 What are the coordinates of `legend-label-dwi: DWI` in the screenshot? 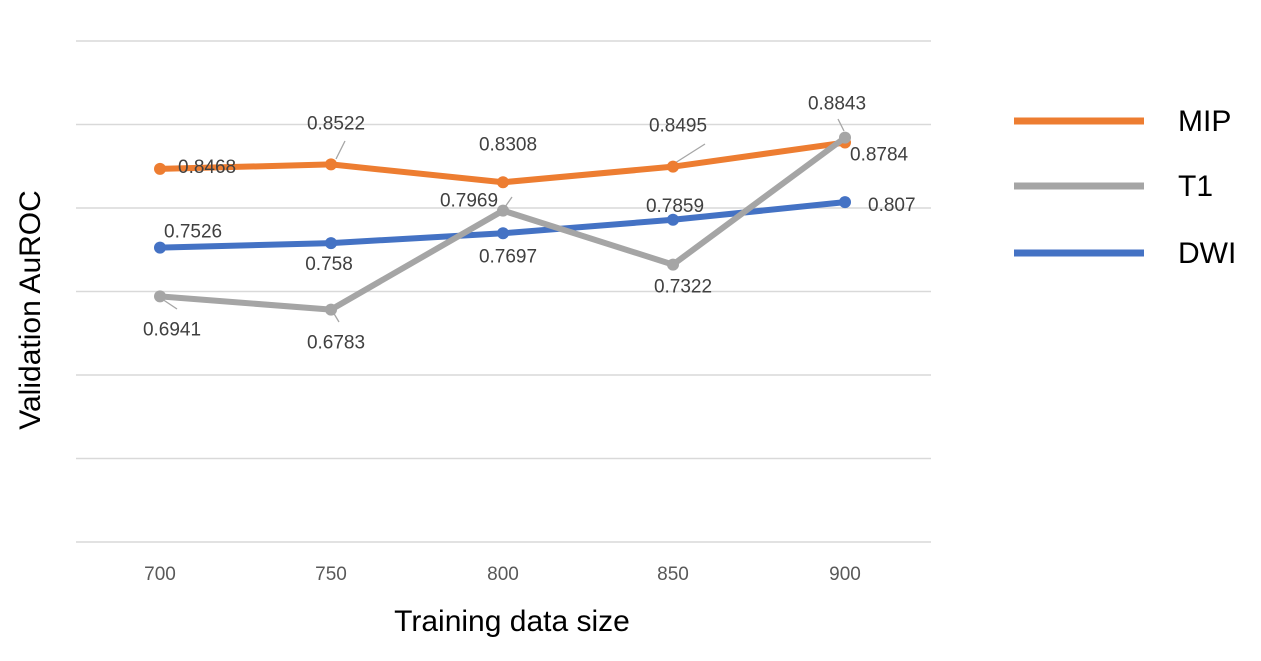 It's located at (1207, 253).